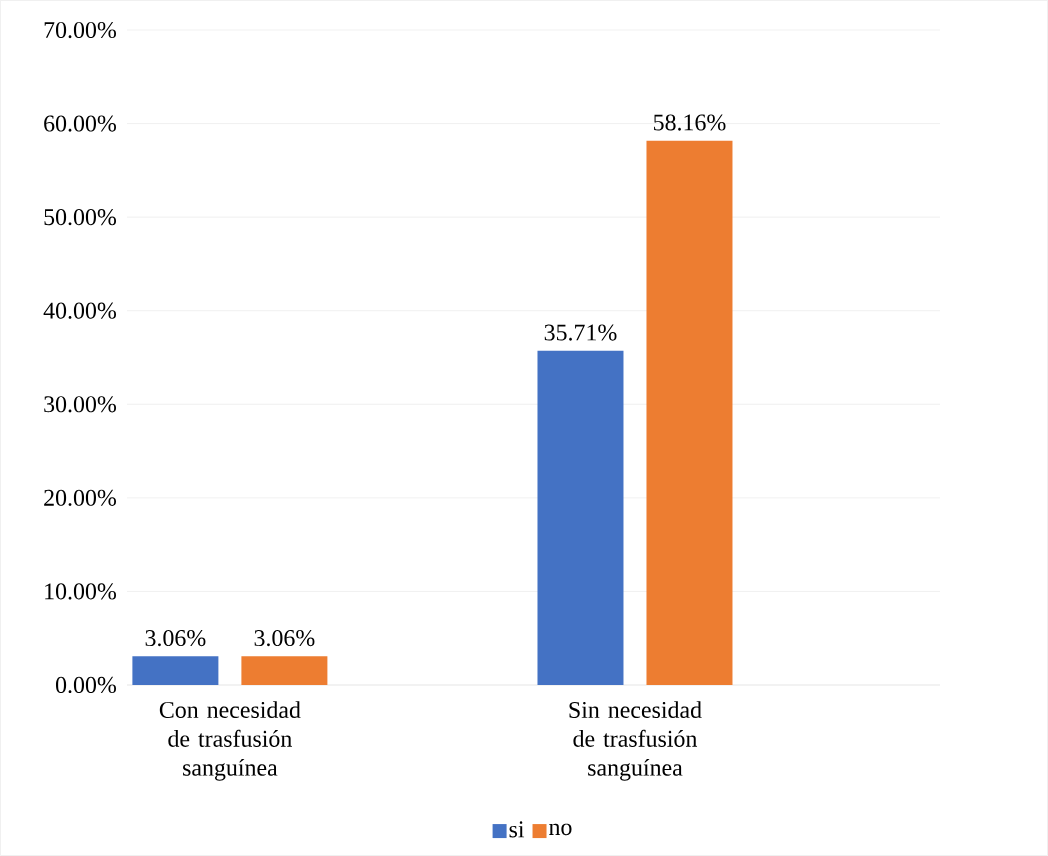 Image resolution: width=1048 pixels, height=856 pixels. What do you see at coordinates (690, 122) in the screenshot?
I see `data-label: 58.16%` at bounding box center [690, 122].